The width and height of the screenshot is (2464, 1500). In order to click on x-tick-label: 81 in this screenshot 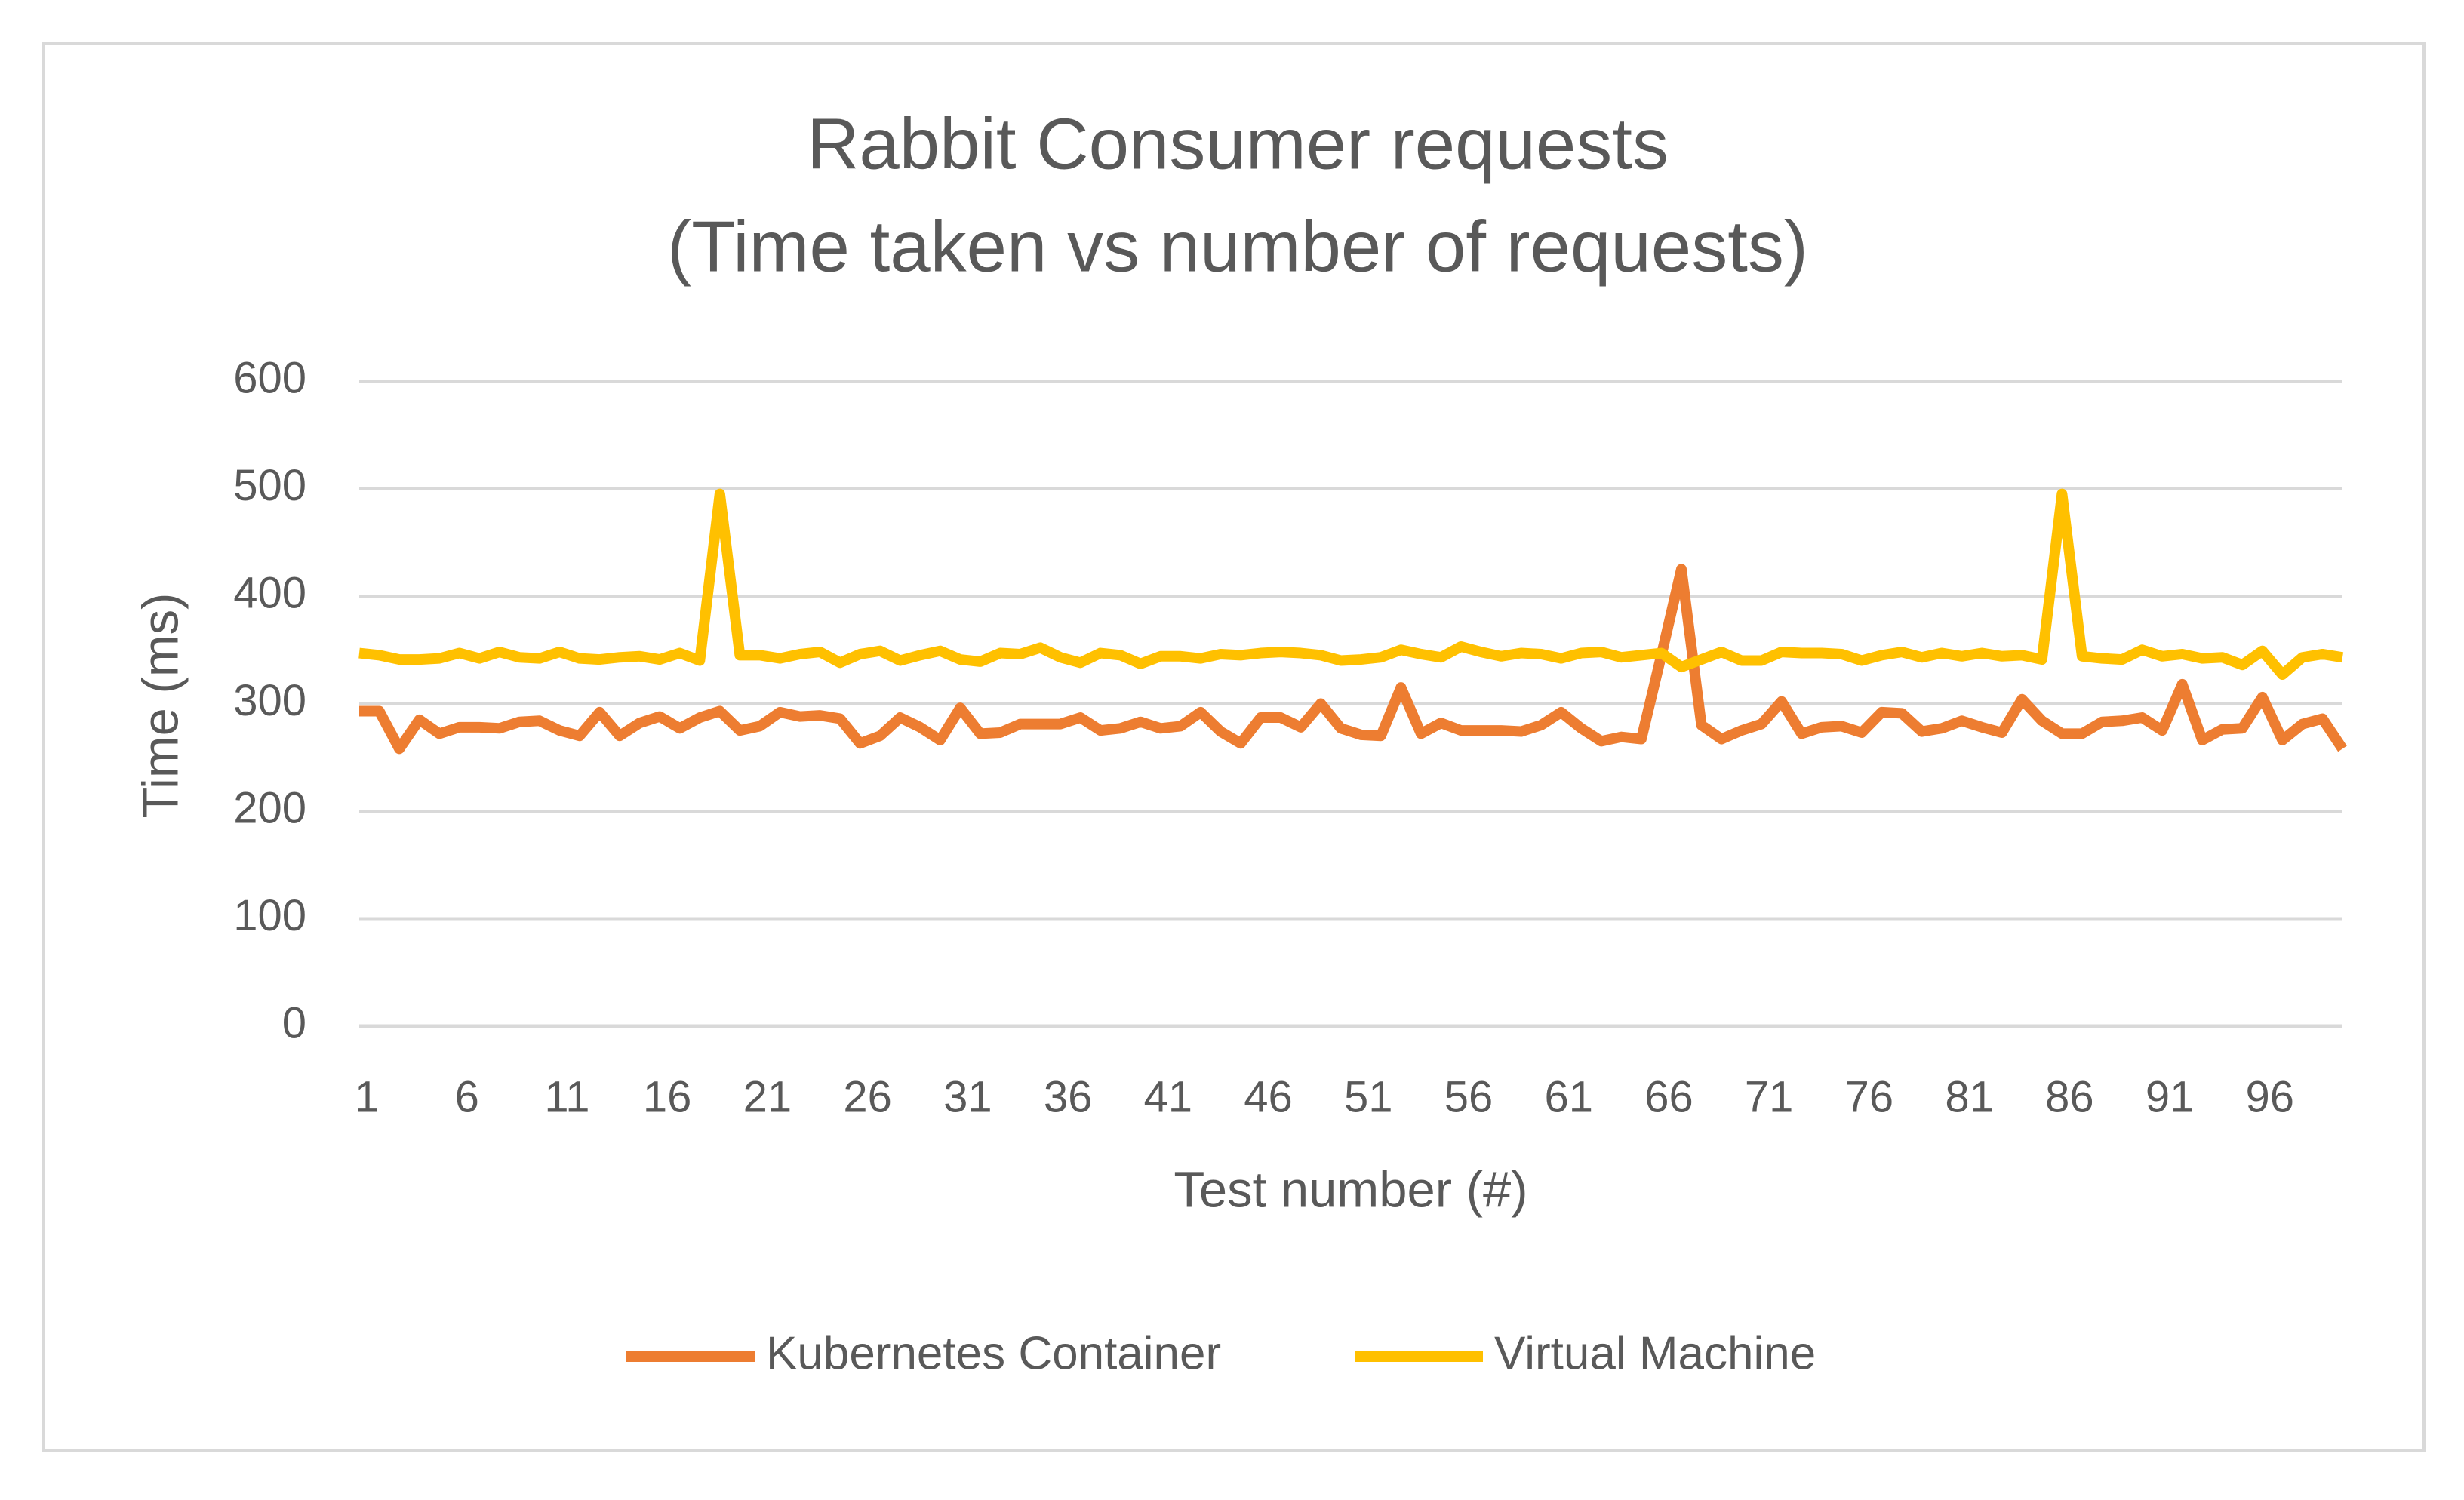, I will do `click(1969, 1096)`.